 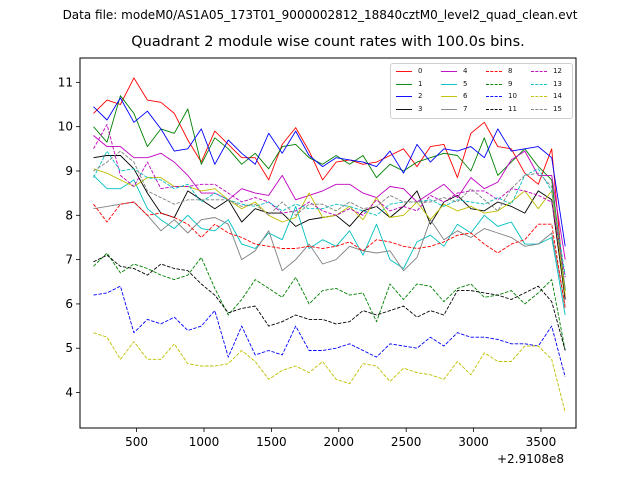 I want to click on y-tick-label: 9, so click(x=69, y=171).